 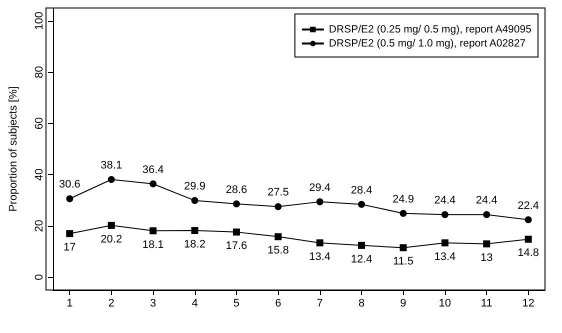 I want to click on data-label: 18.1, so click(x=153, y=244).